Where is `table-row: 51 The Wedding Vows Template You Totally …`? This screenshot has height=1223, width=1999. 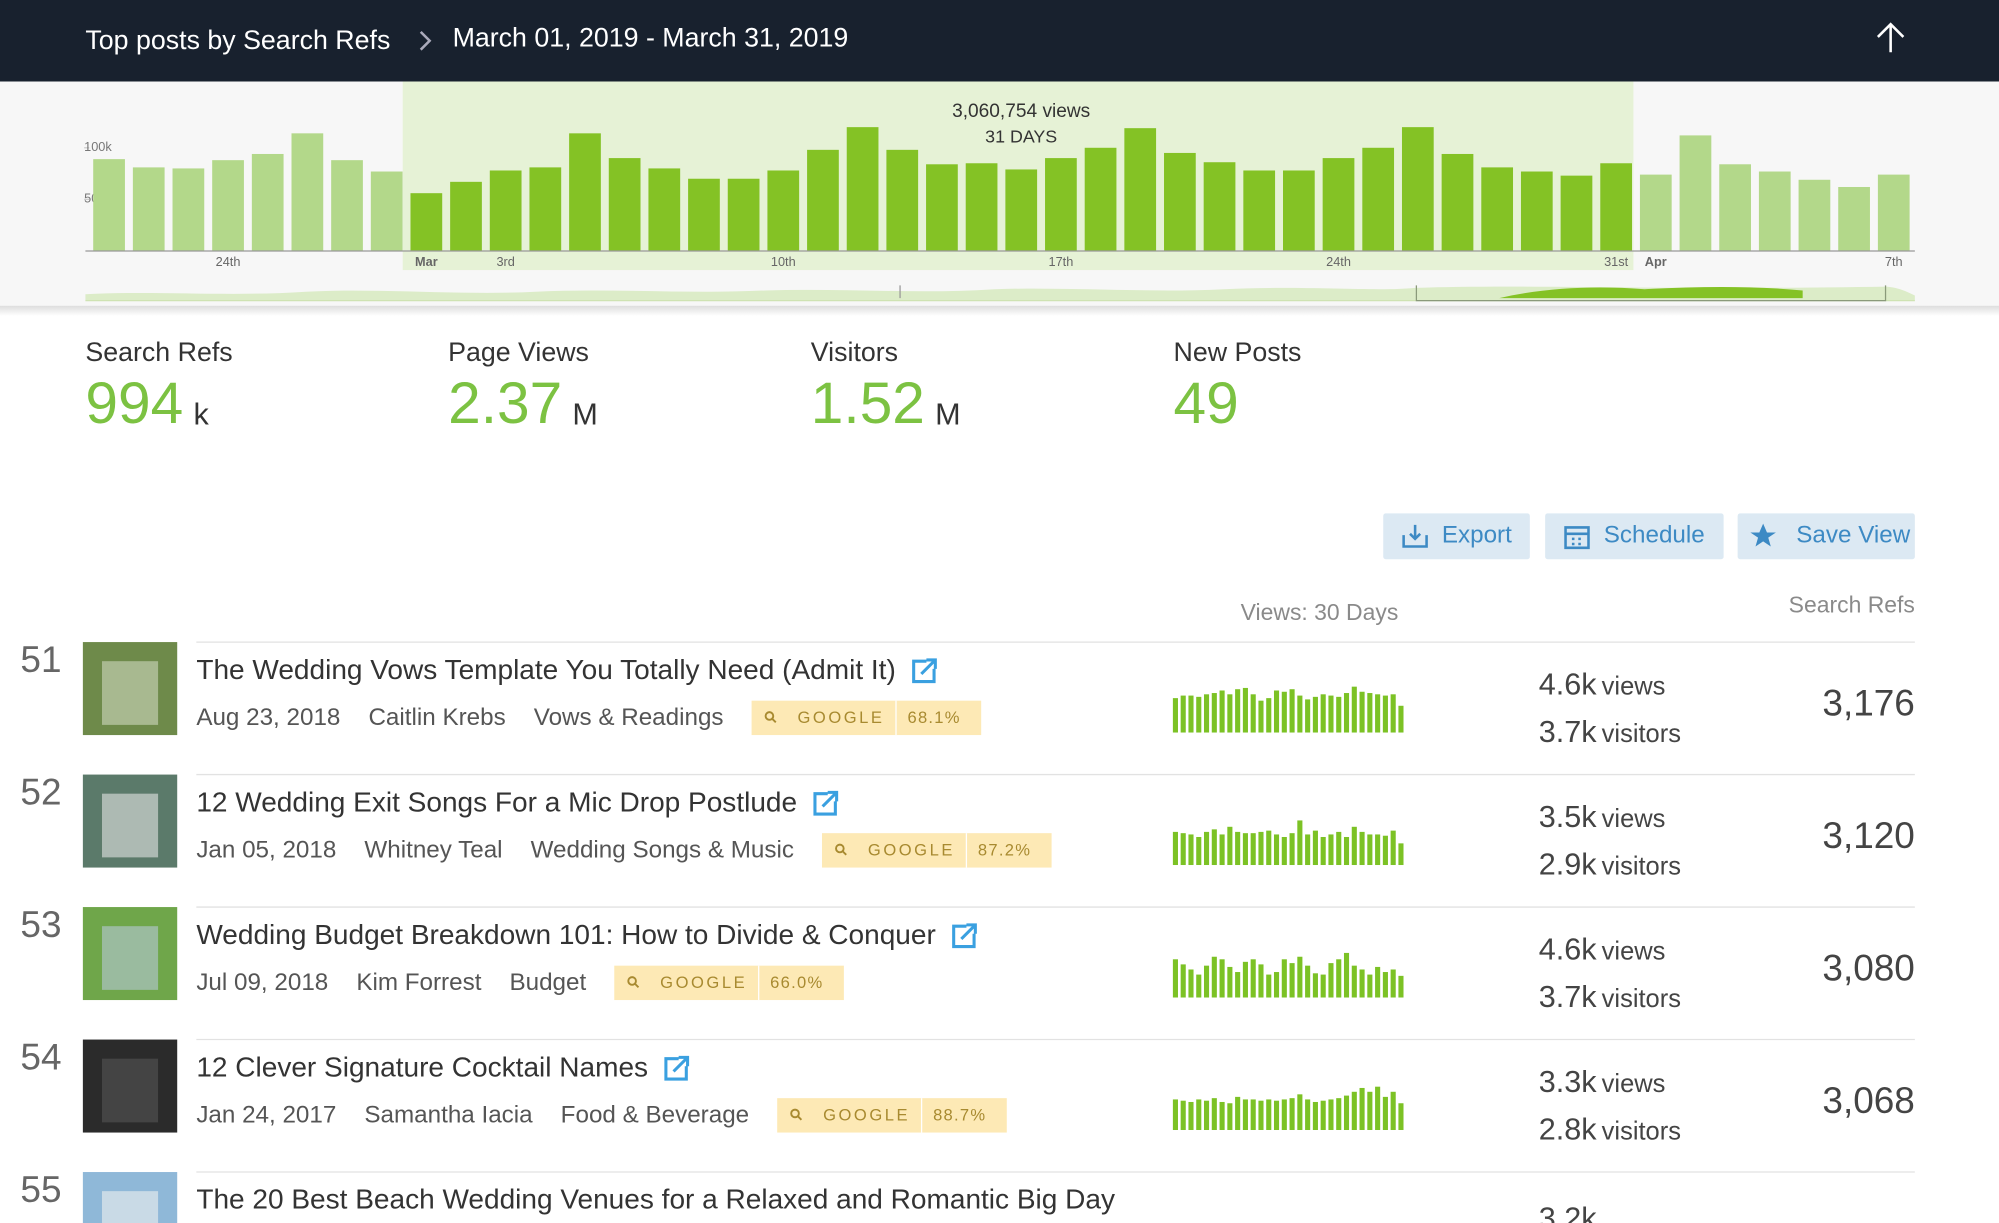
table-row: 51 The Wedding Vows Template You Totally … is located at coordinates (967, 694).